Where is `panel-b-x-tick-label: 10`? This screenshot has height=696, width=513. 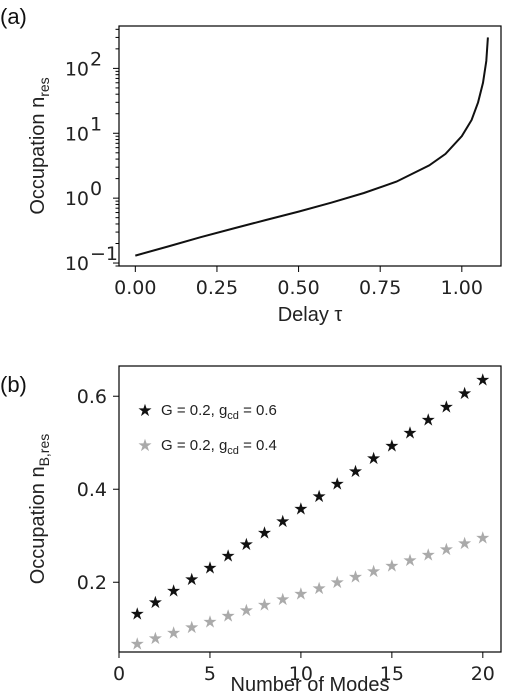
panel-b-x-tick-label: 10 is located at coordinates (301, 674).